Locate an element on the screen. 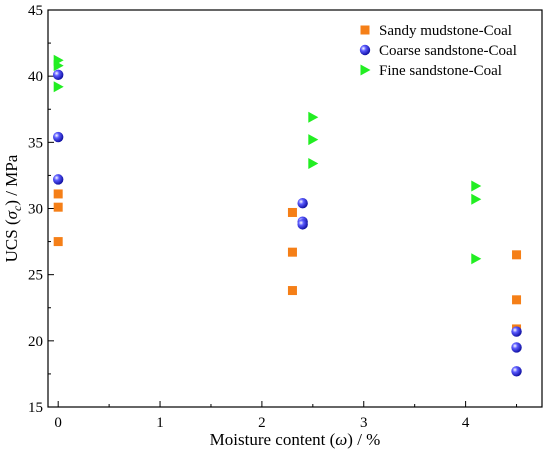  x-tick-label: 0 is located at coordinates (58, 423).